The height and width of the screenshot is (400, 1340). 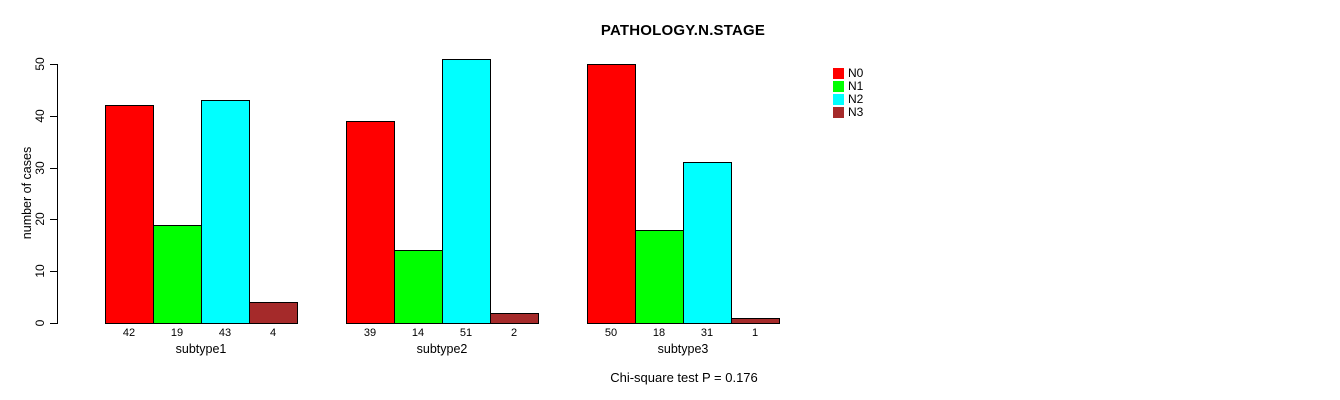 What do you see at coordinates (856, 112) in the screenshot?
I see `legend-label: N3` at bounding box center [856, 112].